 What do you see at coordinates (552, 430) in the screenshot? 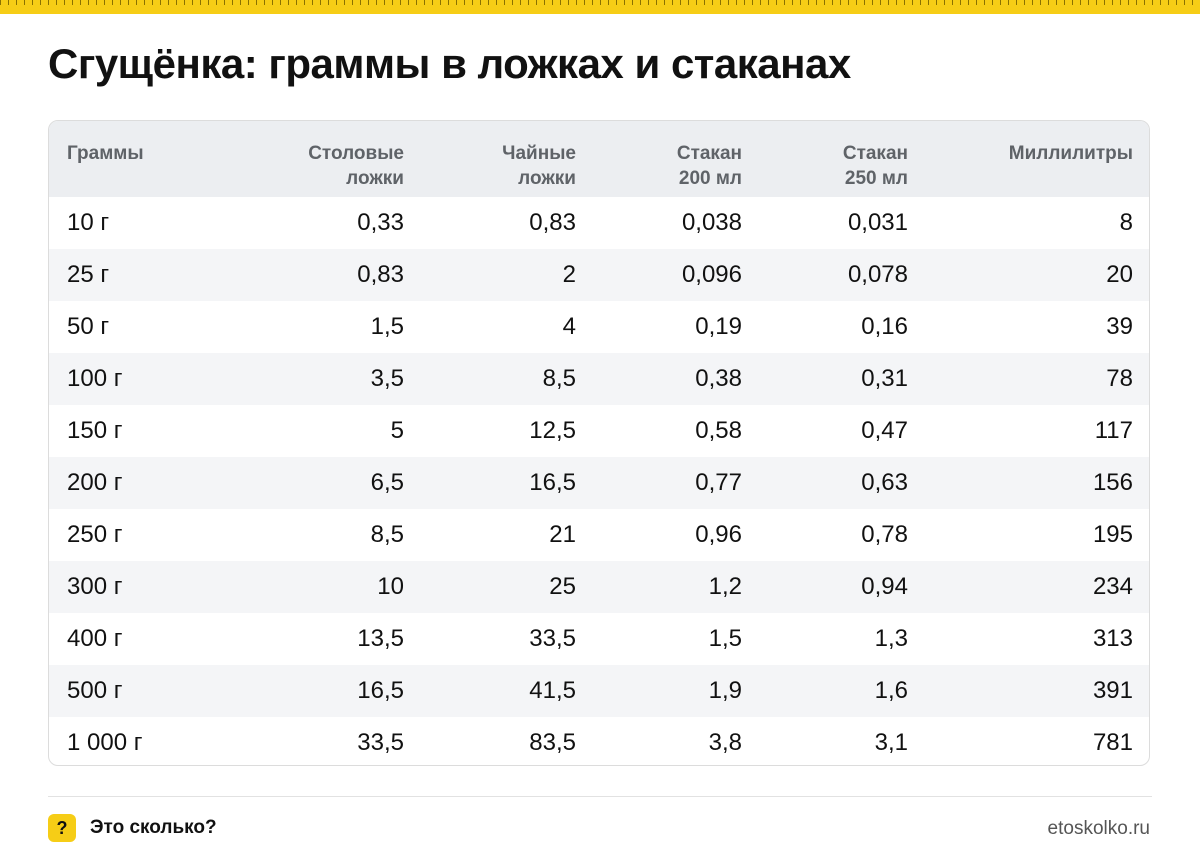
I see `table-cell: 12,5` at bounding box center [552, 430].